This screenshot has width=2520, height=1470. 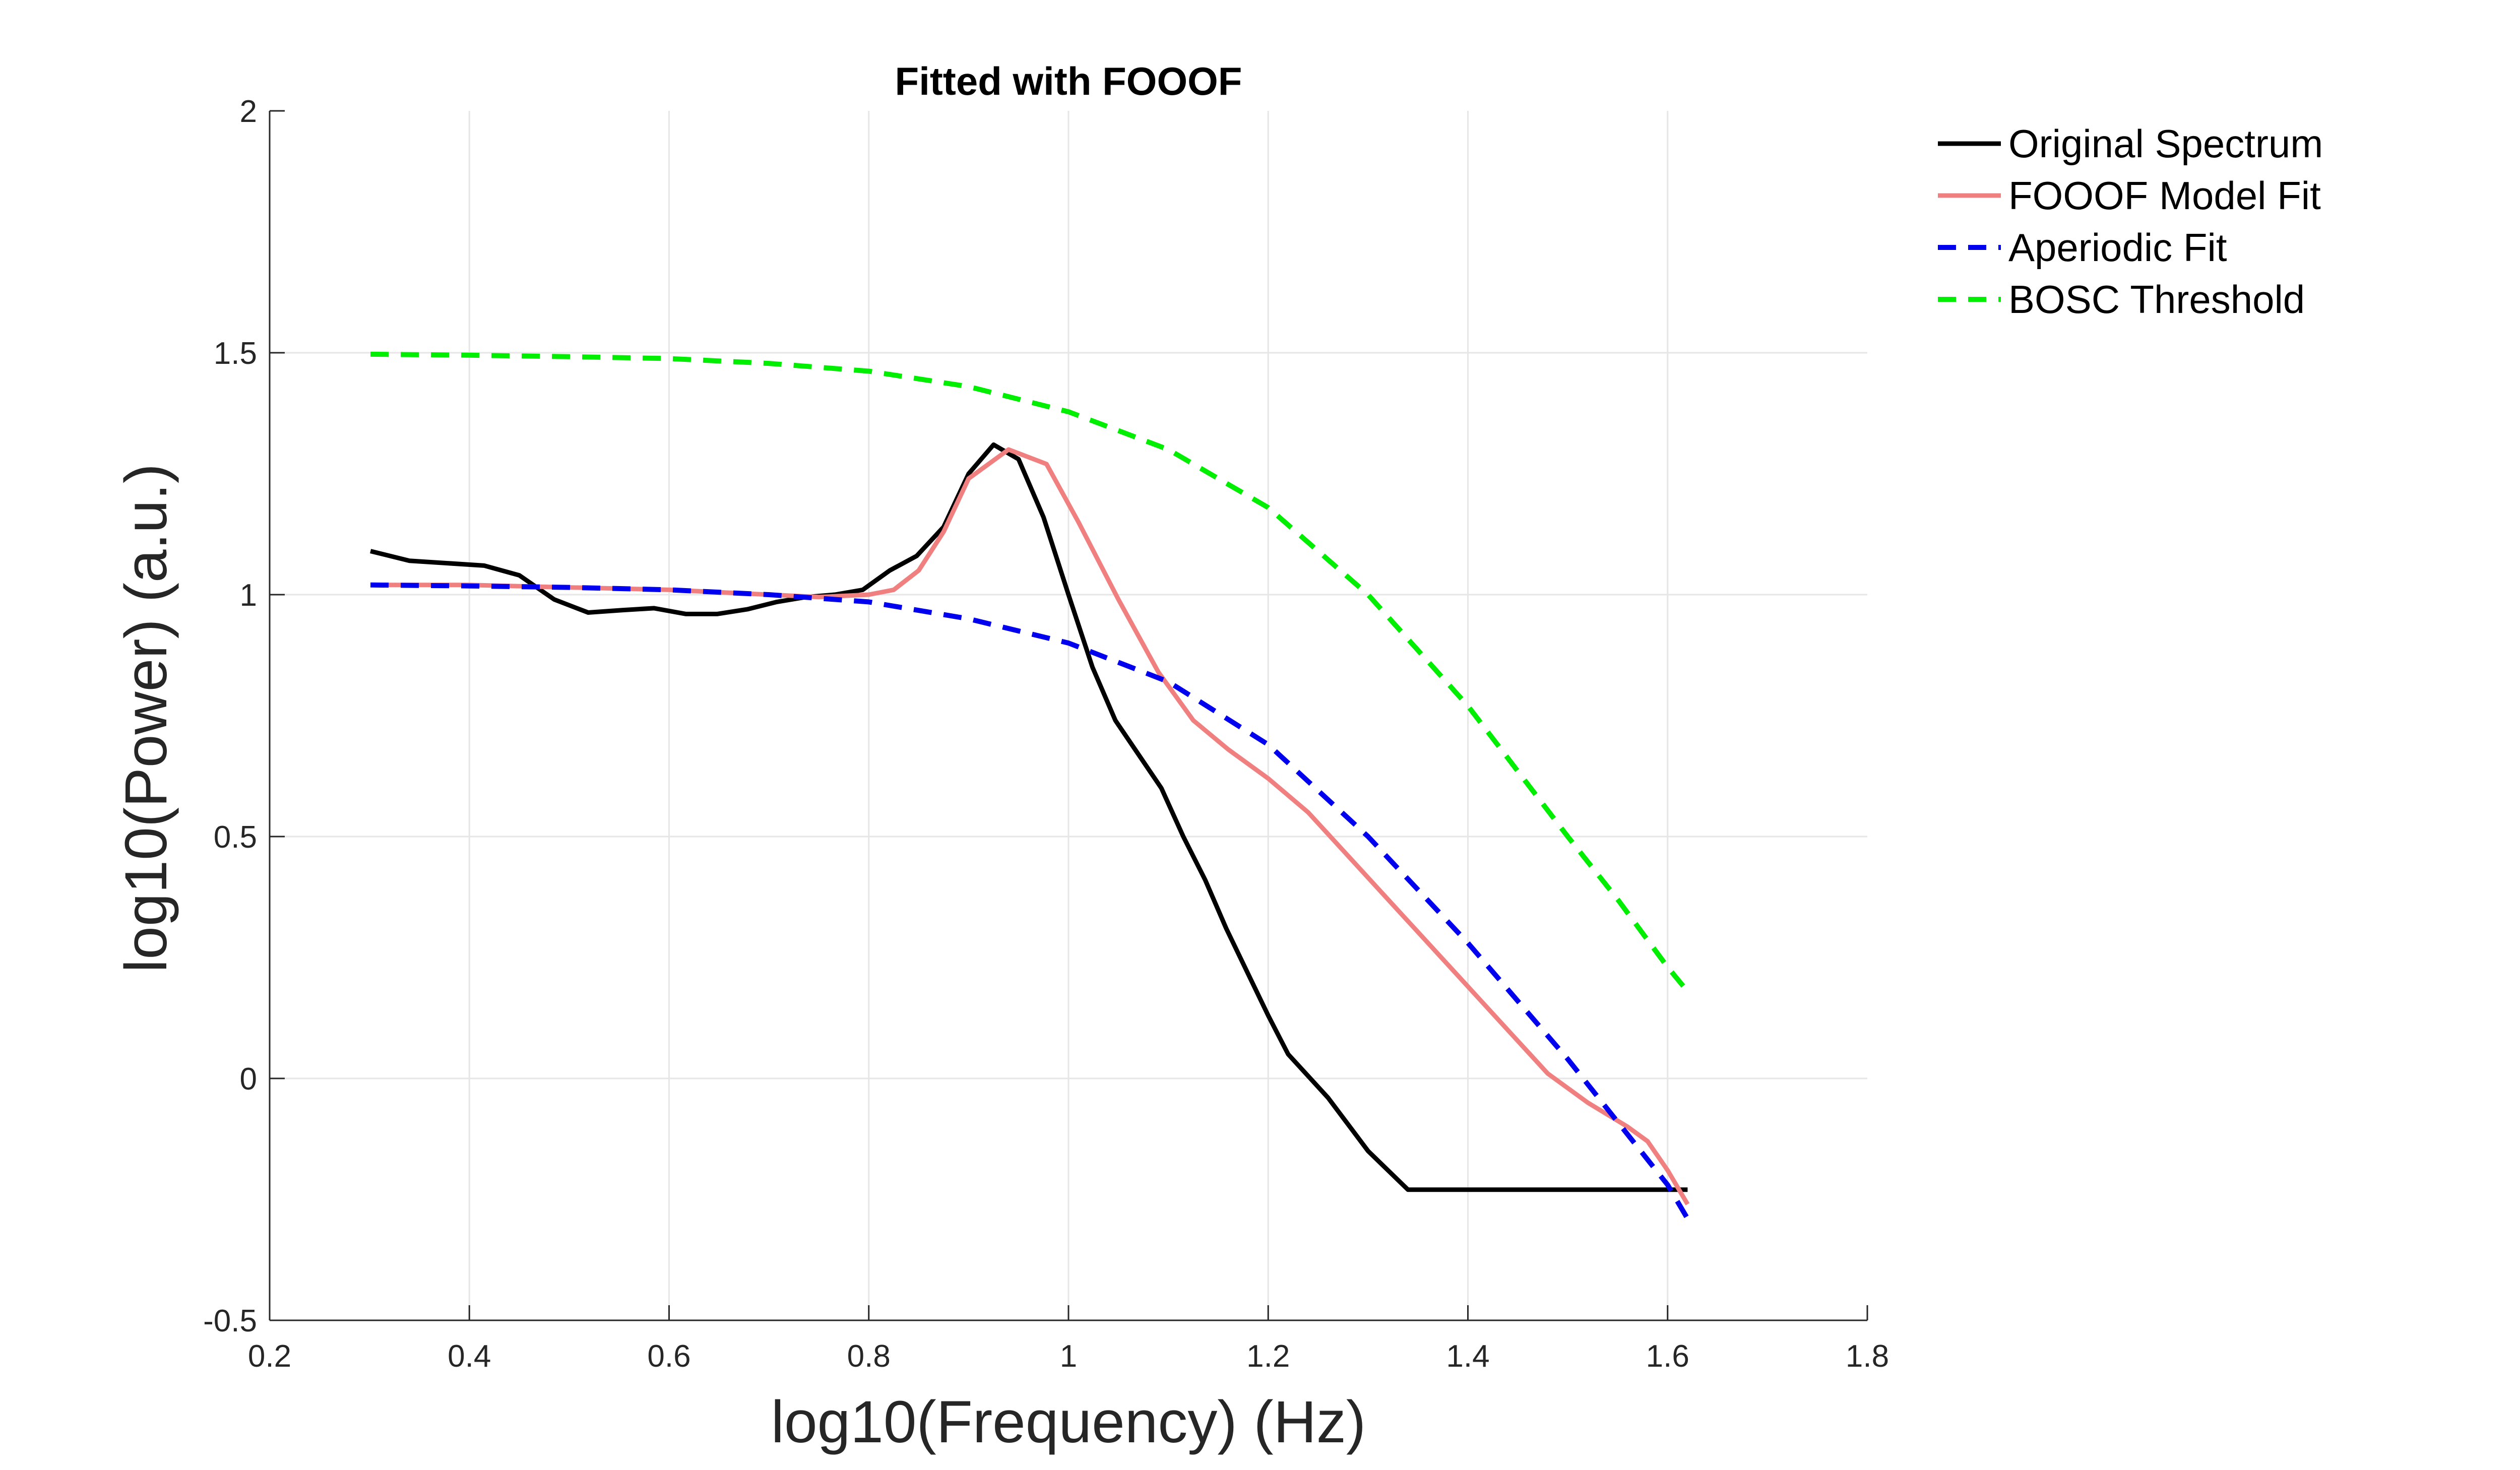 What do you see at coordinates (230, 1321) in the screenshot?
I see `y-tick-label: -0.5` at bounding box center [230, 1321].